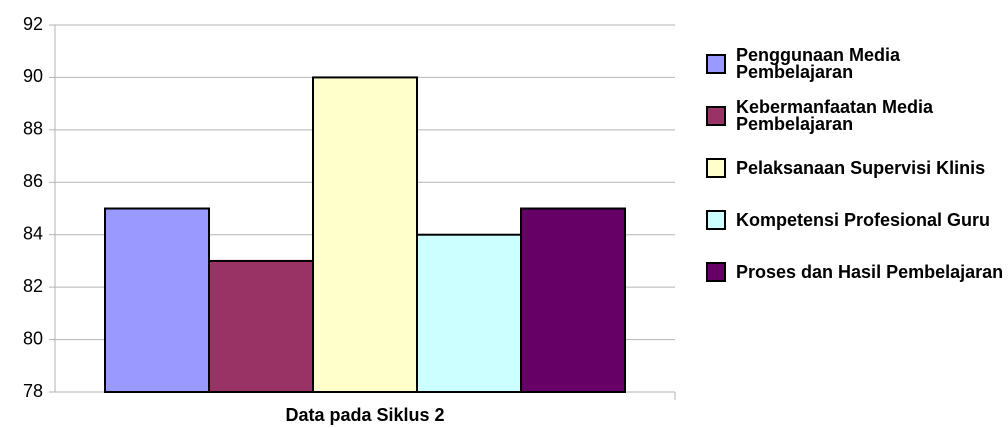  I want to click on legend-item: Proses dan Hasil Pembelajaran, so click(856, 272).